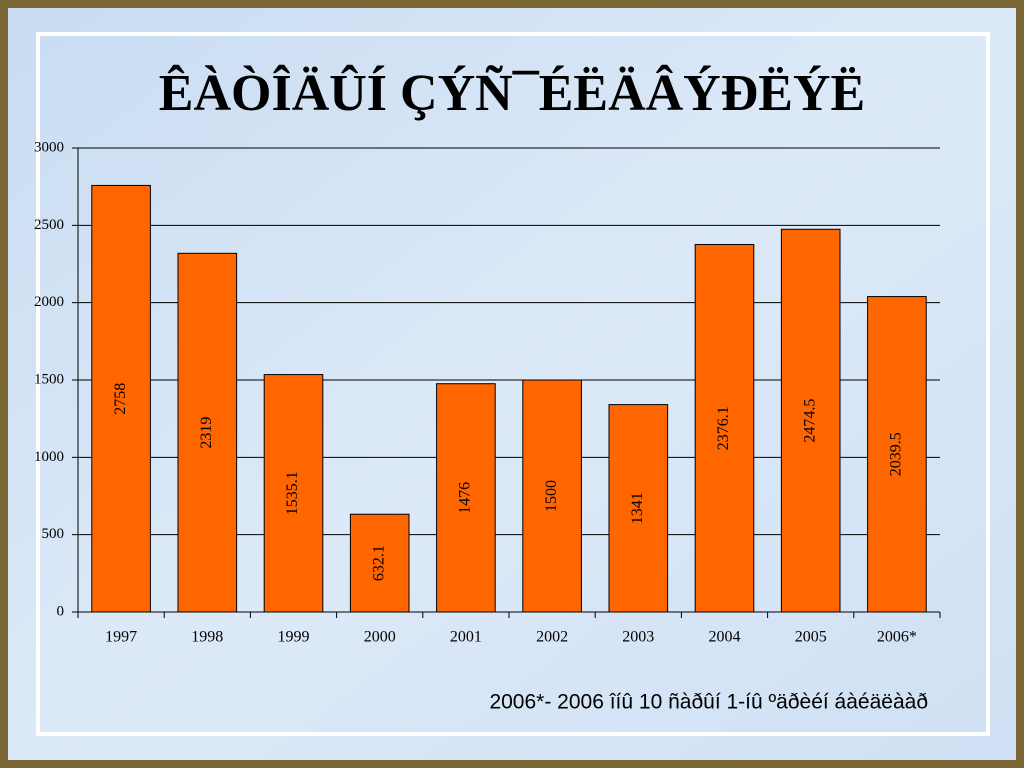  Describe the element at coordinates (49, 302) in the screenshot. I see `y-tick-label: 2000` at that location.